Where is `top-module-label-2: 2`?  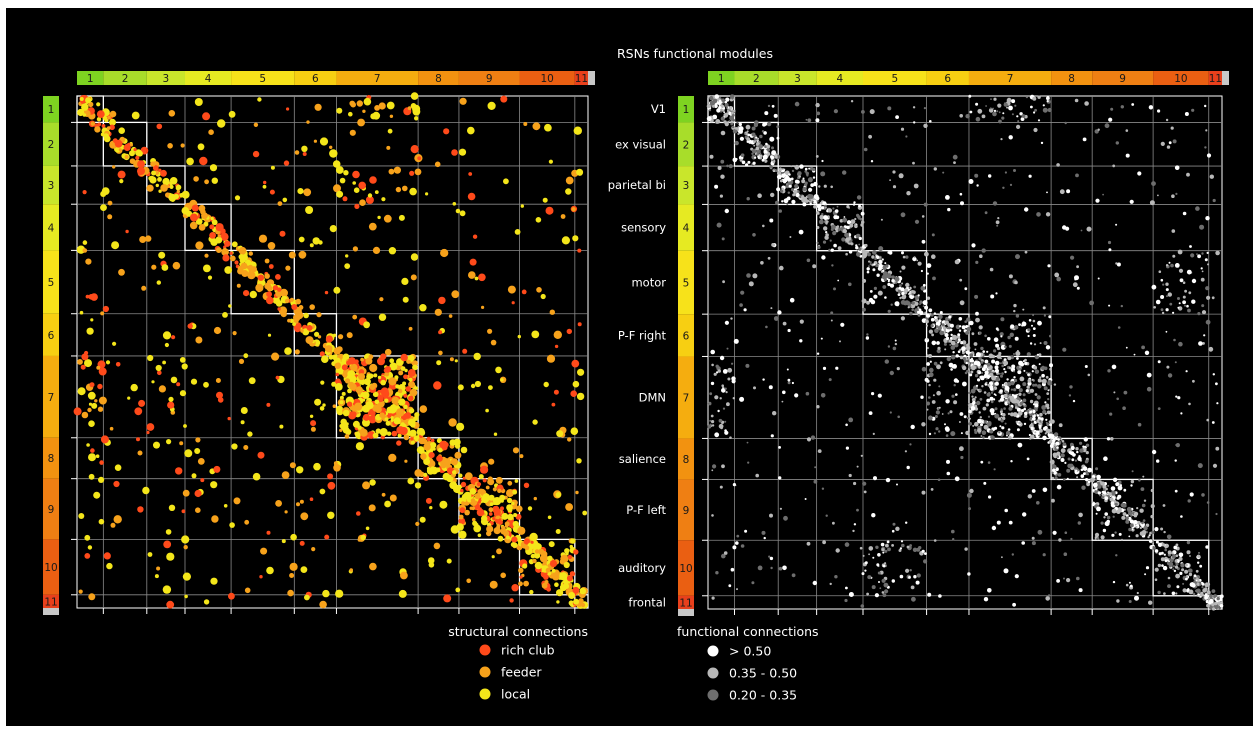
top-module-label-2: 2 is located at coordinates (756, 79).